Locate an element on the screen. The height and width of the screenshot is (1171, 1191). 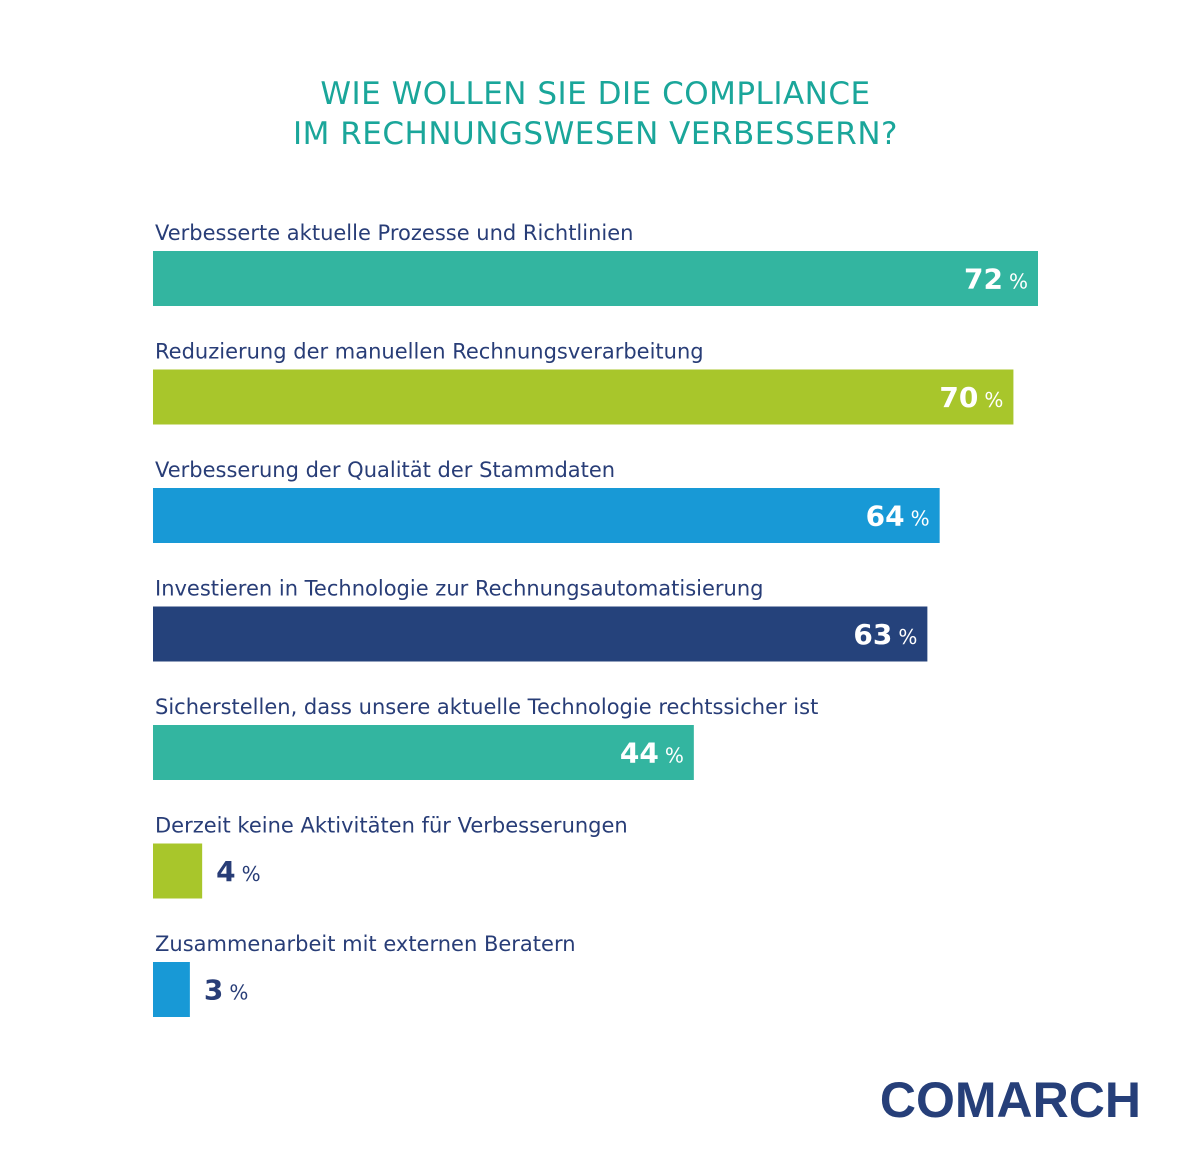
chart-title-line-1: WIE WOLLEN SIE DIE COMPLIANCE is located at coordinates (595, 94).